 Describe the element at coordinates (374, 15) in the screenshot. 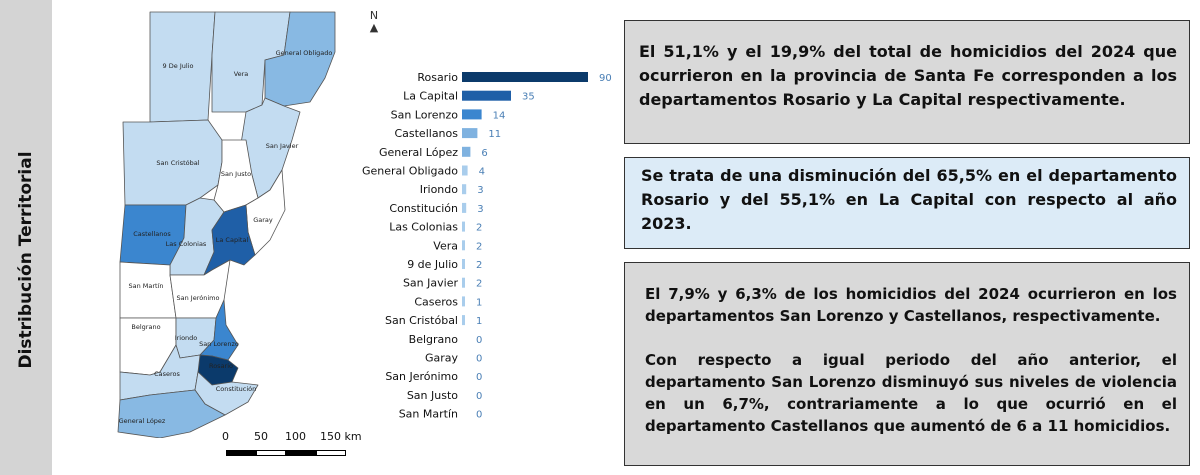

I see `north-label: N` at that location.